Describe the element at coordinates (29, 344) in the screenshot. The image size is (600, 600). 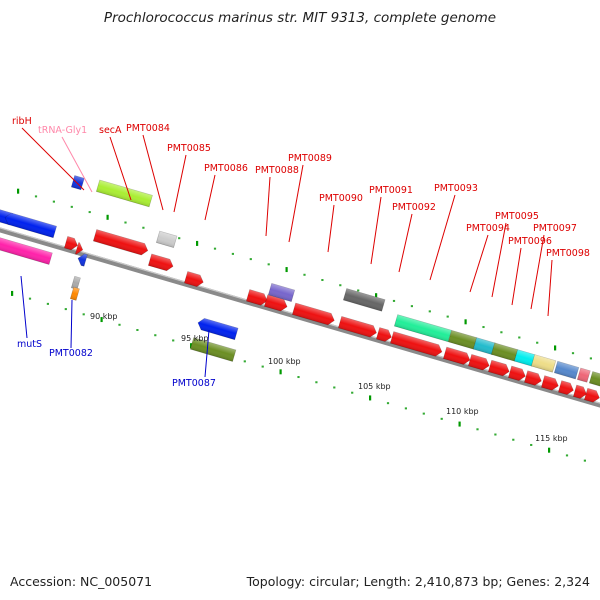
I see `gene-label-muts: mutS` at that location.